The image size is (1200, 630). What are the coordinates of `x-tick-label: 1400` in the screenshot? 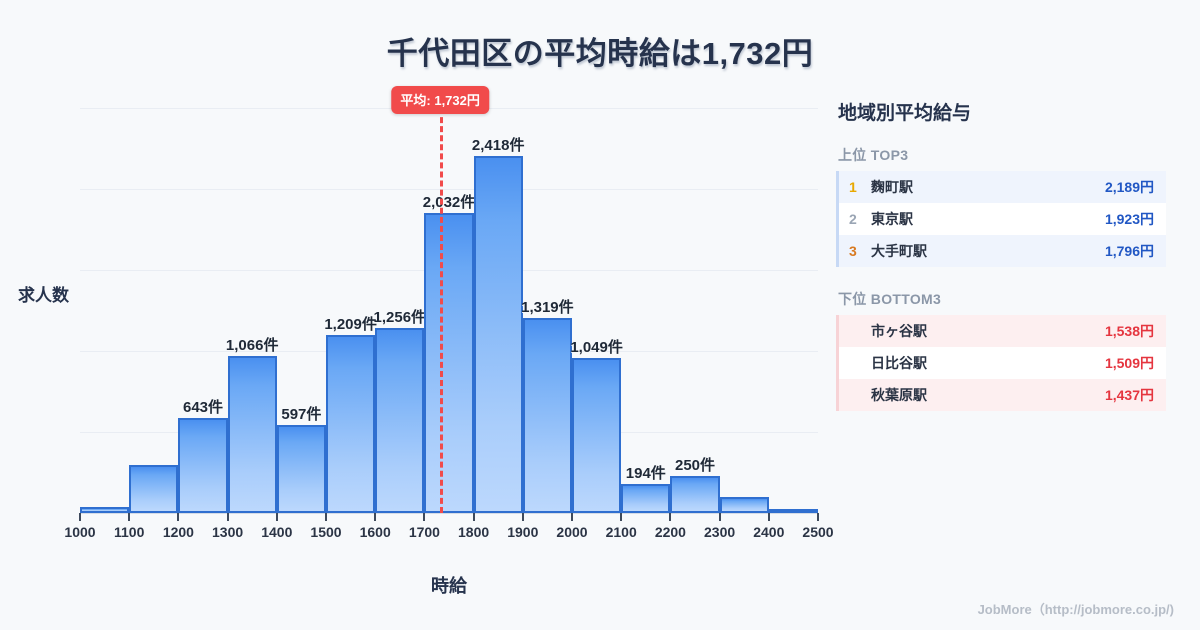 It's located at (277, 532).